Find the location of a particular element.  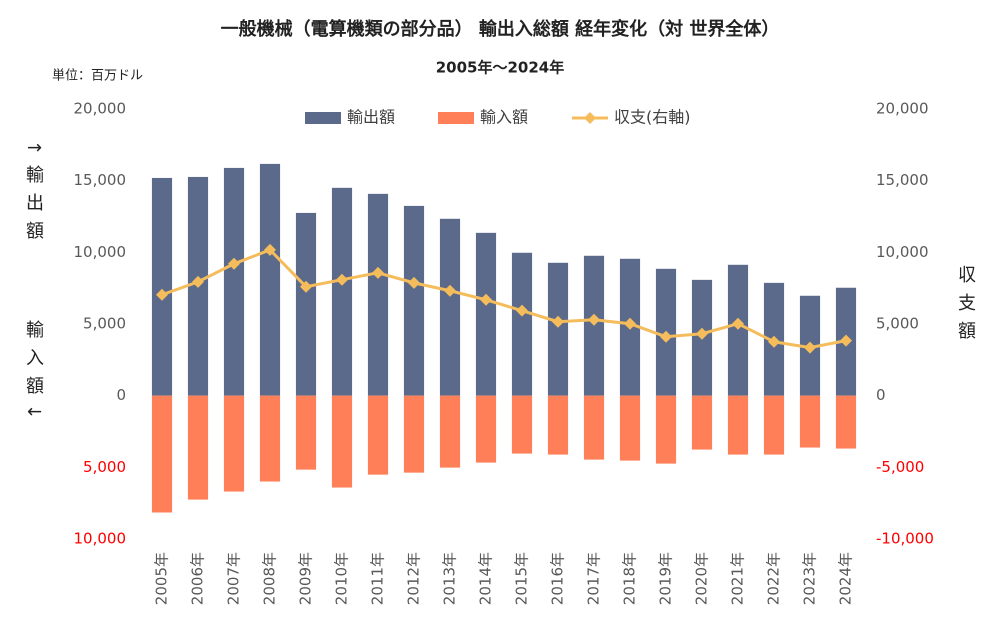

x-tick-label: 2008年 is located at coordinates (270, 578).